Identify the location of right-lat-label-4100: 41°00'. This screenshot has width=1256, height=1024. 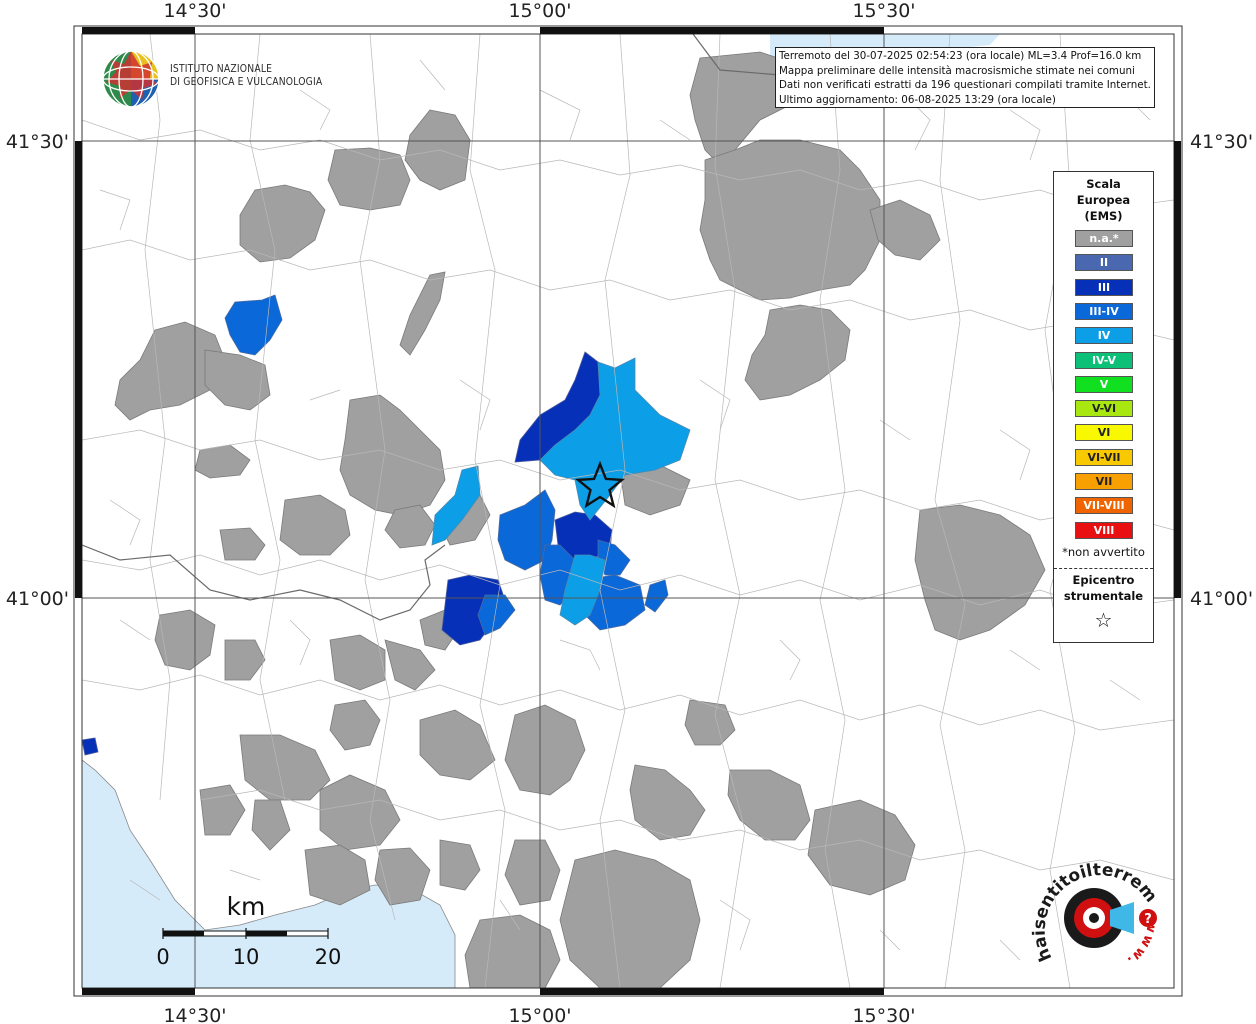
(1221, 599).